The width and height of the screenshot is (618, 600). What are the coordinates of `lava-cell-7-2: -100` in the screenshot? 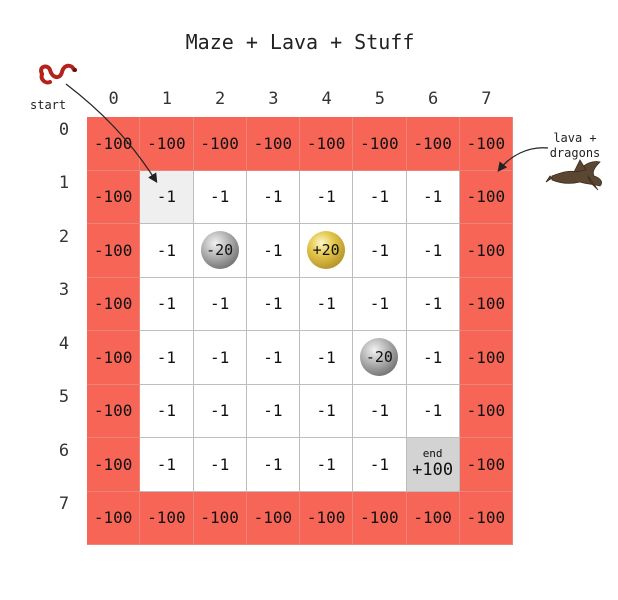 It's located at (220, 518).